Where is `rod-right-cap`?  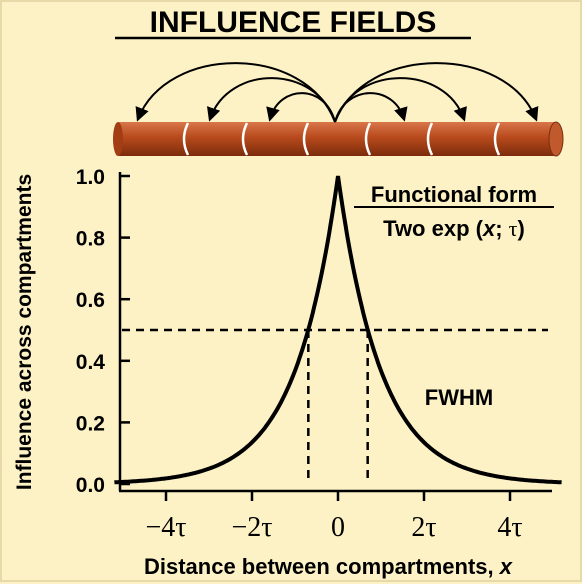
rod-right-cap is located at coordinates (556, 139).